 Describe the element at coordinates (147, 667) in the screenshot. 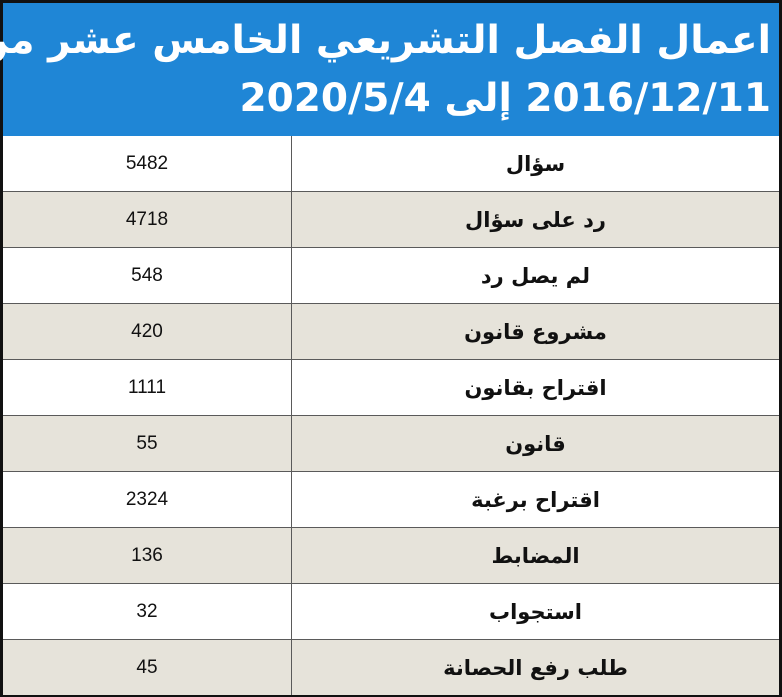

I see `row-value: 45` at that location.